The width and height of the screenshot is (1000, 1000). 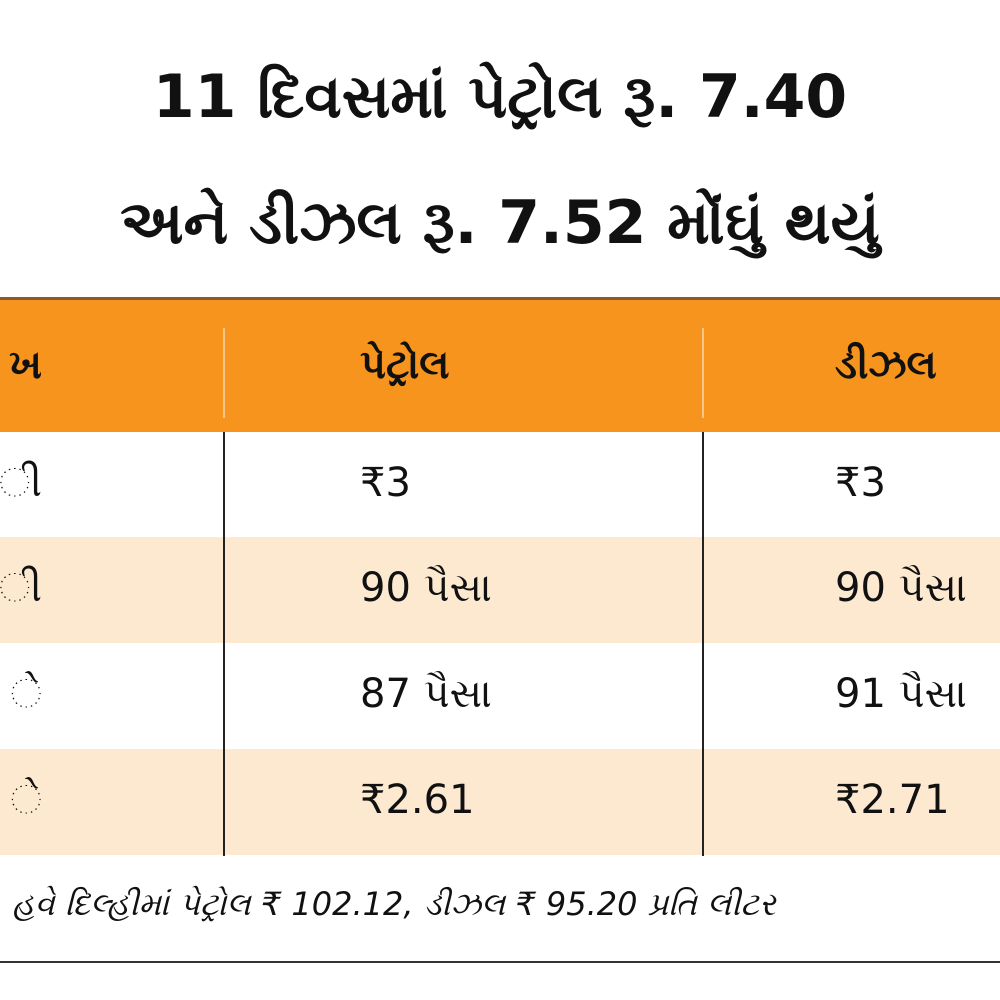 What do you see at coordinates (500, 366) in the screenshot?
I see `table-header: ખ પેટ્રોલ ડીઝલ` at bounding box center [500, 366].